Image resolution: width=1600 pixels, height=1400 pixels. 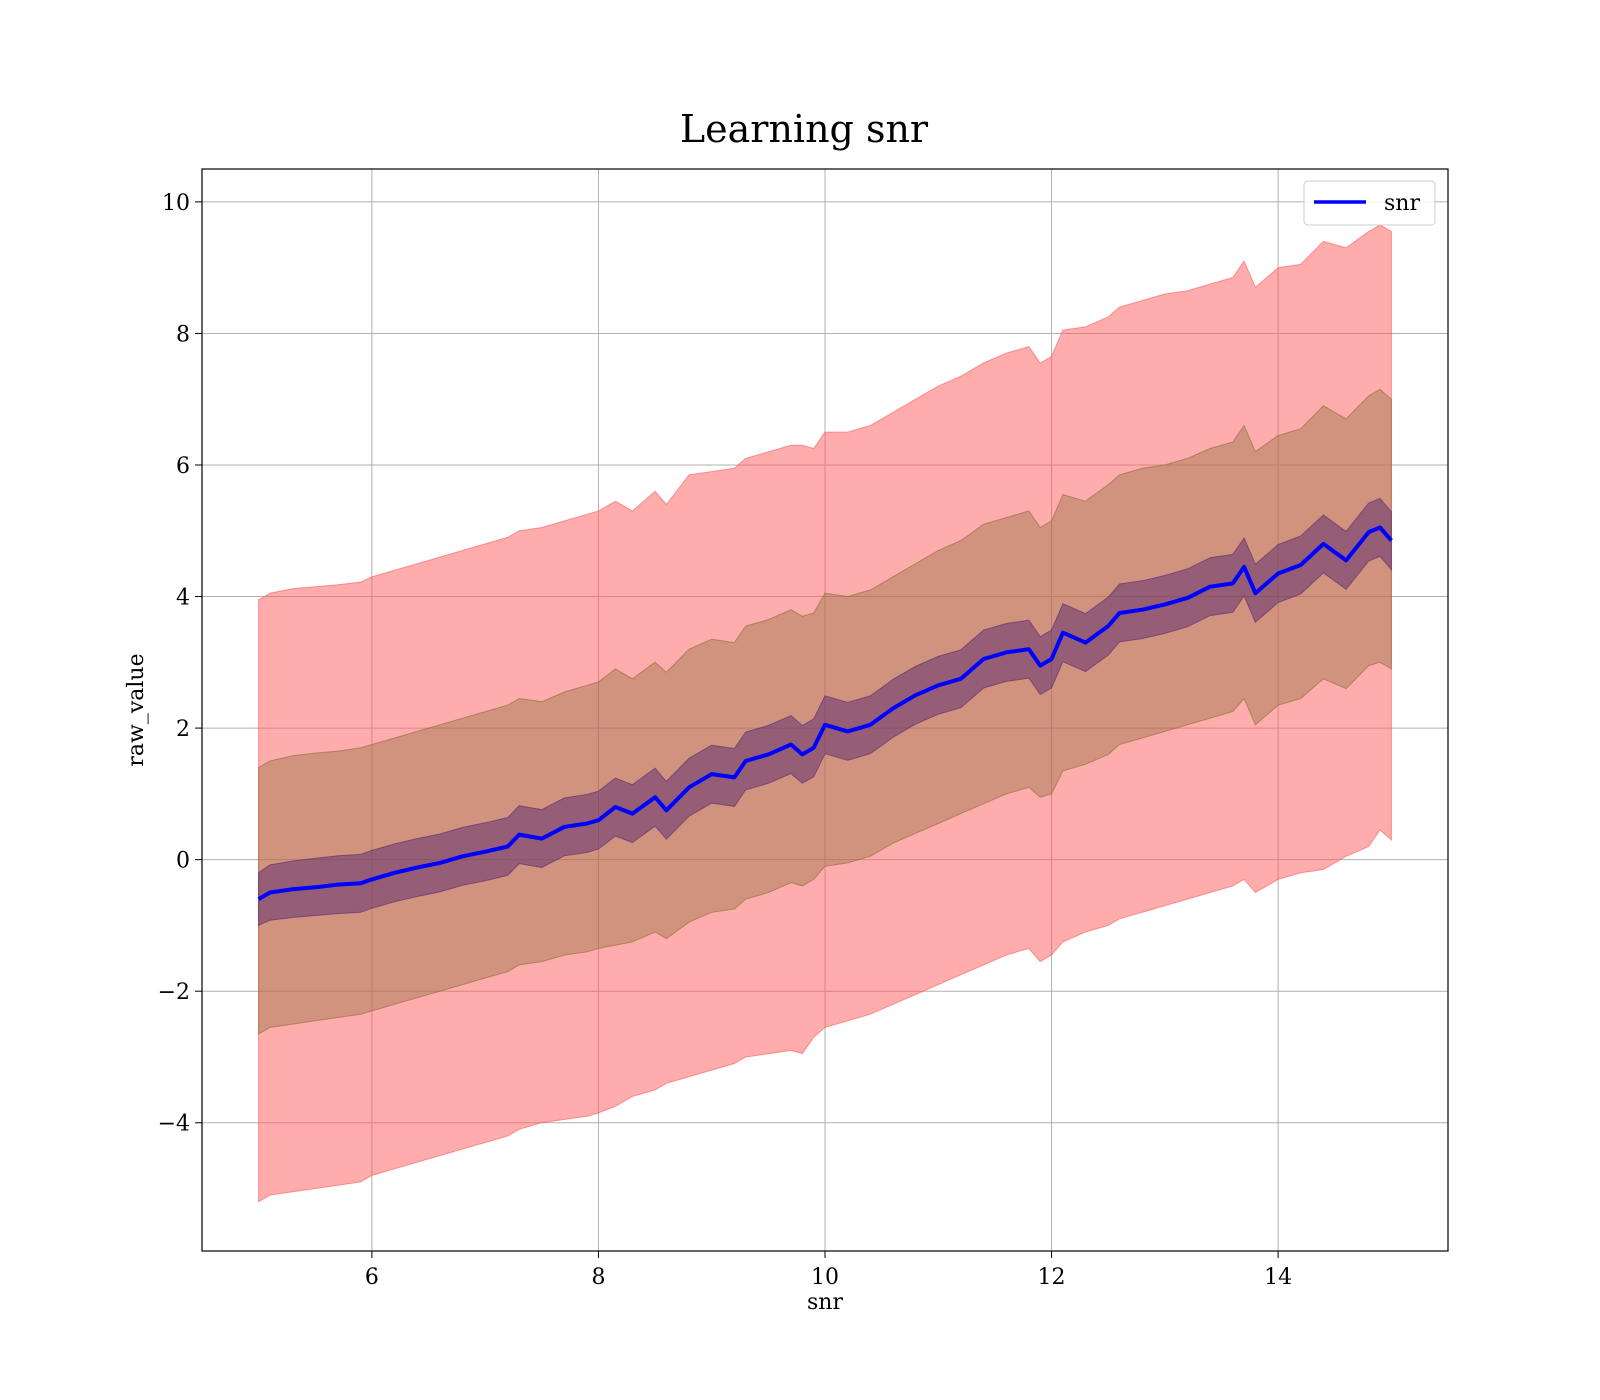 What do you see at coordinates (804, 129) in the screenshot?
I see `chart-title: Learning snr` at bounding box center [804, 129].